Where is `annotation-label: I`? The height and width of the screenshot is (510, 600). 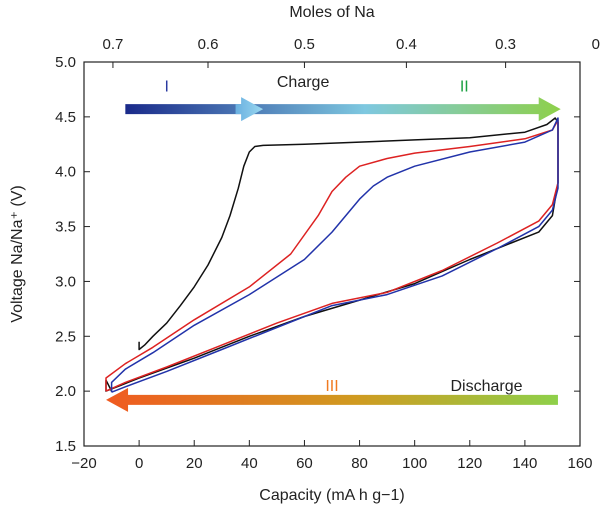
annotation-label: I is located at coordinates (166, 87).